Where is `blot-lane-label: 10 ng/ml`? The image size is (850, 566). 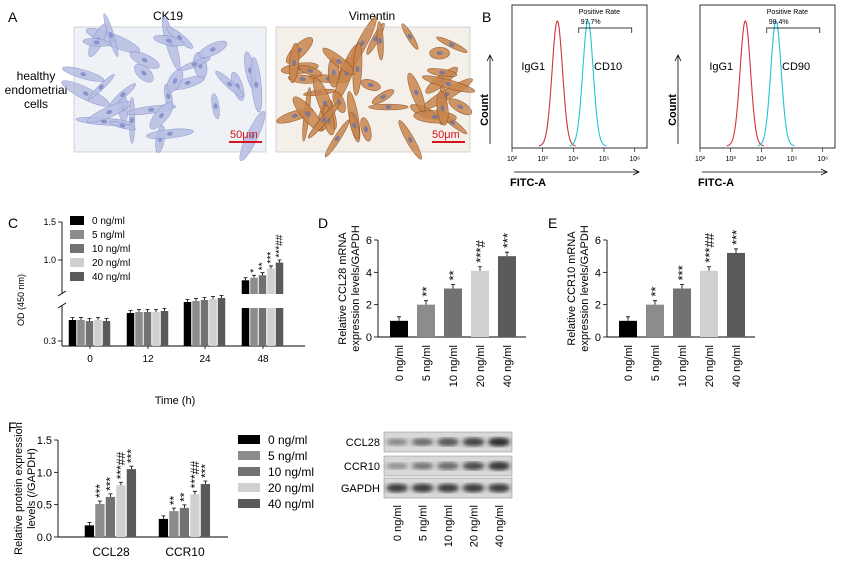
blot-lane-label: 10 ng/ml is located at coordinates (449, 526).